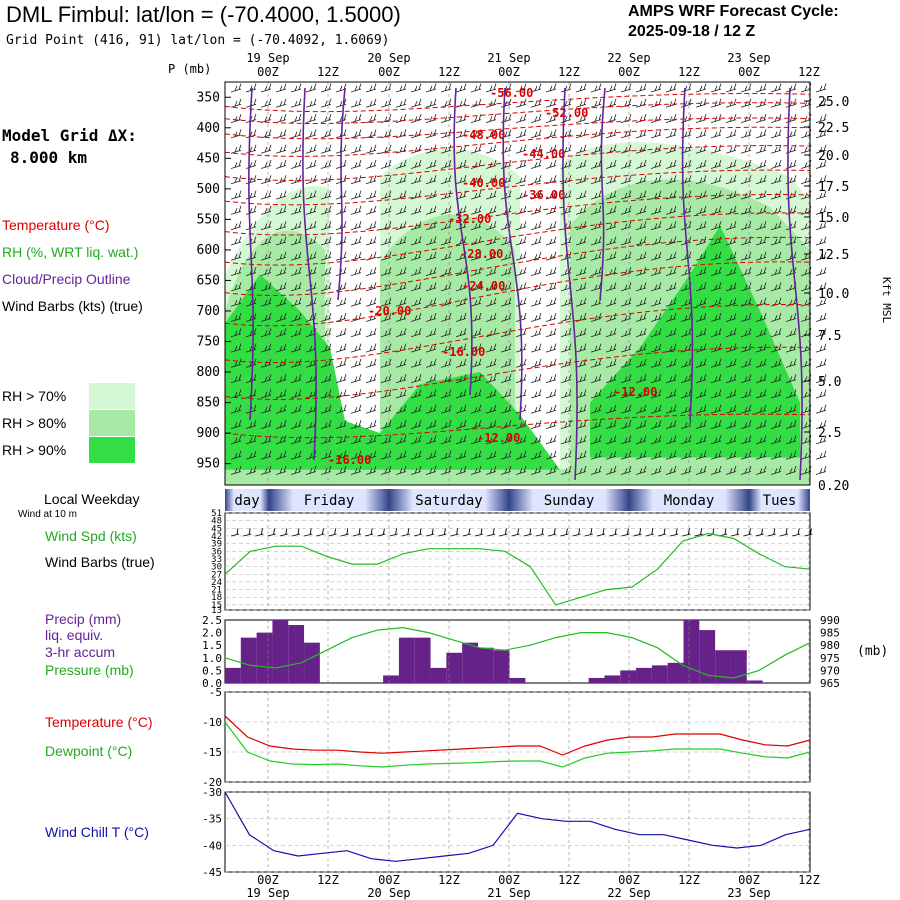 This screenshot has width=900, height=900. What do you see at coordinates (754, 681) in the screenshot?
I see `precip-bar` at bounding box center [754, 681].